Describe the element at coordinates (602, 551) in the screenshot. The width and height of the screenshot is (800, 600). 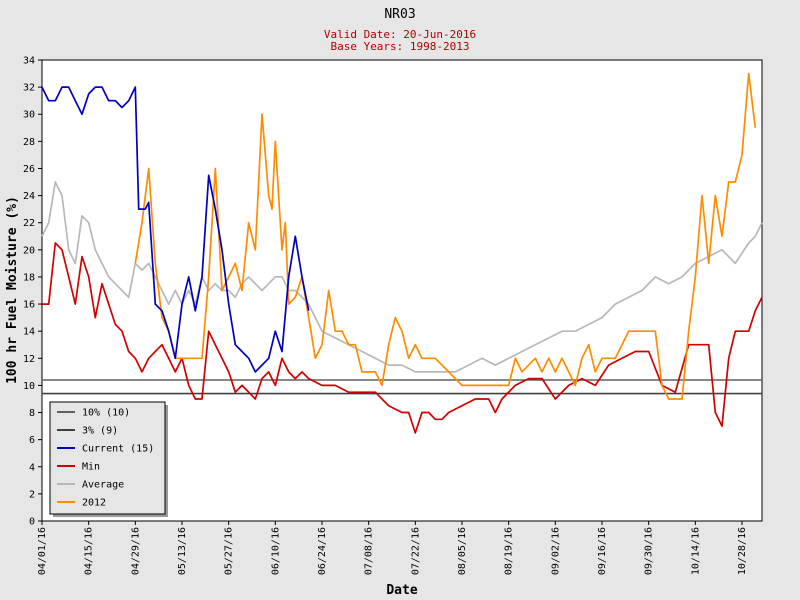
I see `x-tick-label: 09/16/16` at that location.